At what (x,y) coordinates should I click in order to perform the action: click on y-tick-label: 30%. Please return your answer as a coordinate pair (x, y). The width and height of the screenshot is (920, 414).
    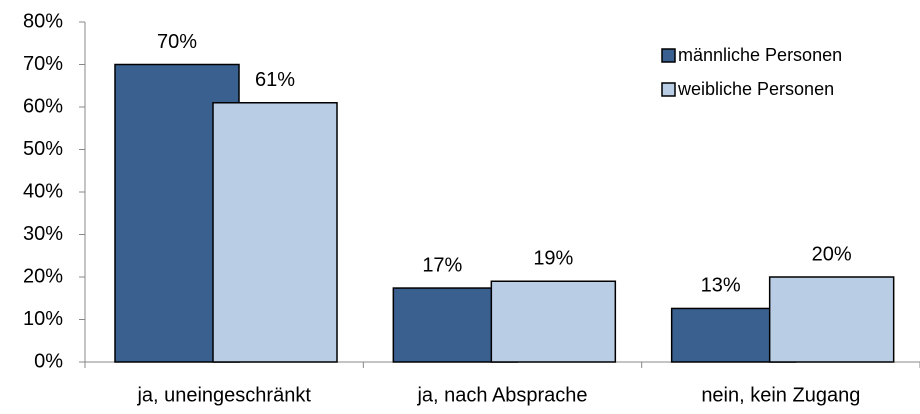
    Looking at the image, I should click on (43, 234).